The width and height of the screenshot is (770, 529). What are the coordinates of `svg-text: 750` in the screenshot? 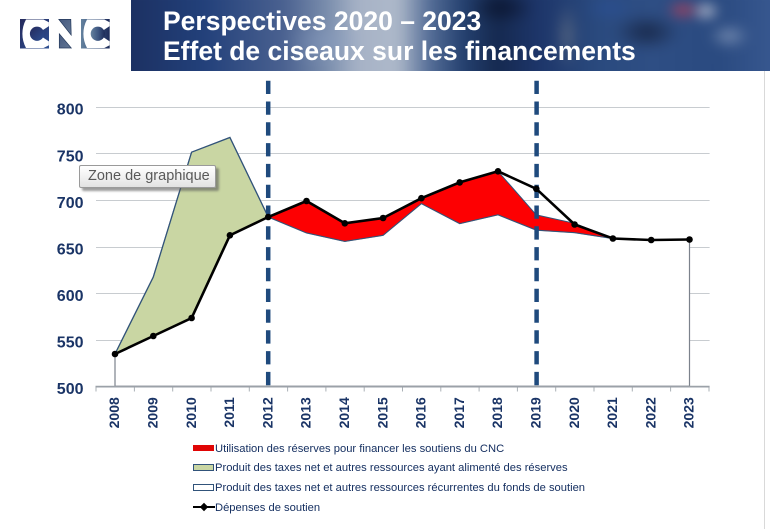 It's located at (70, 156).